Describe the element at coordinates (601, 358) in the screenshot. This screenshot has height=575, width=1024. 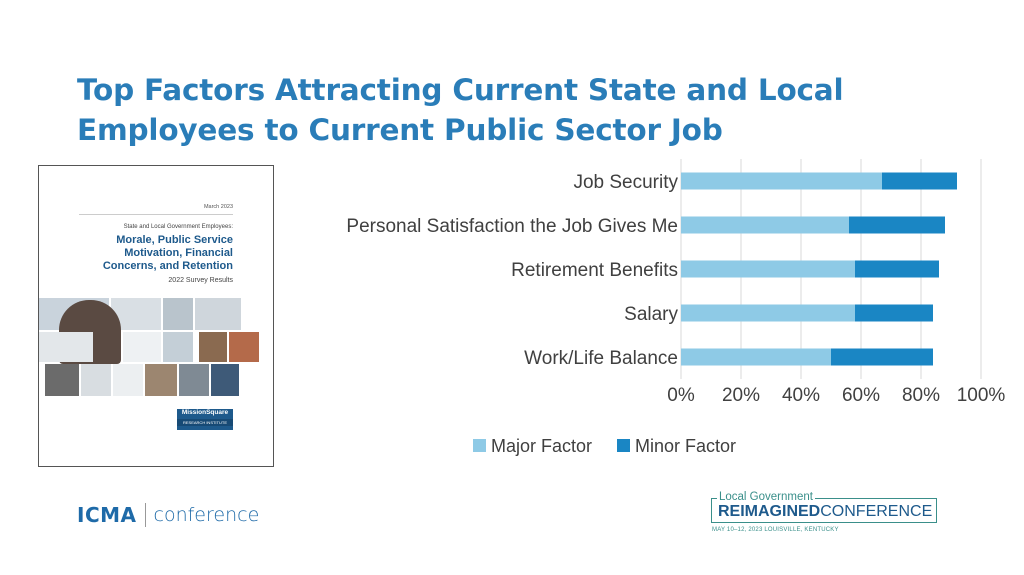
I see `category-label: Work/Life Balance` at that location.